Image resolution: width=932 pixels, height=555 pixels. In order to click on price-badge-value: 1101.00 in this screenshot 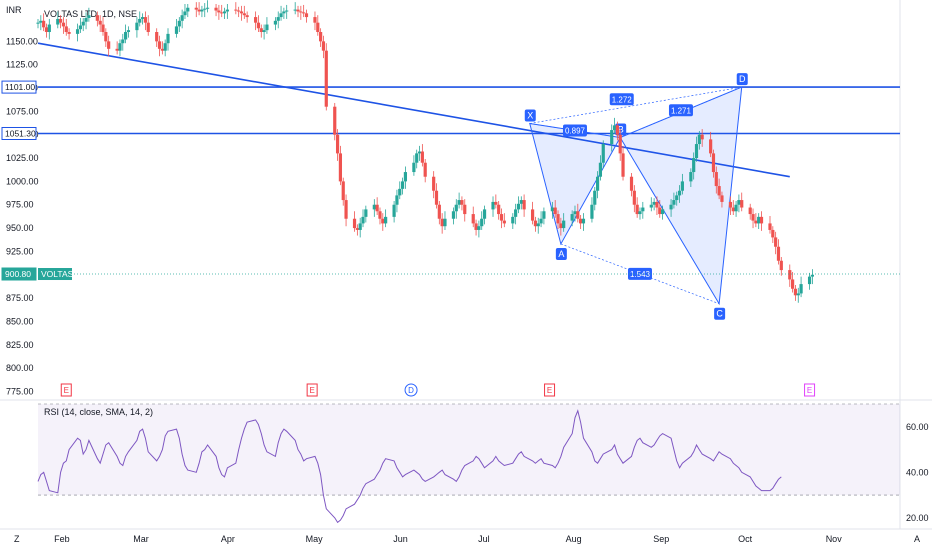, I will do `click(20, 87)`.